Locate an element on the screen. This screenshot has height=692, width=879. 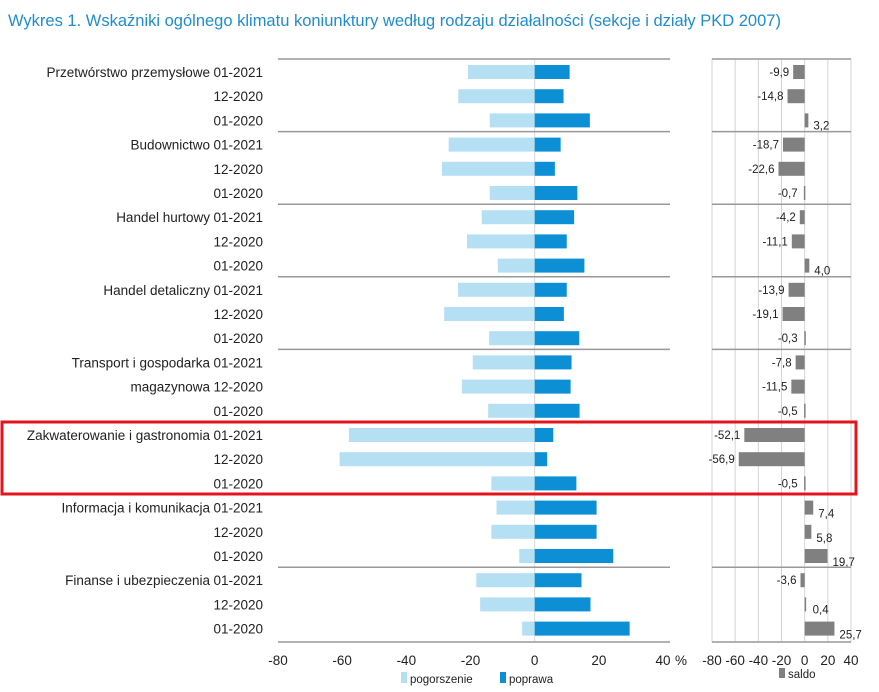
saldo-label: -19,1 is located at coordinates (765, 315).